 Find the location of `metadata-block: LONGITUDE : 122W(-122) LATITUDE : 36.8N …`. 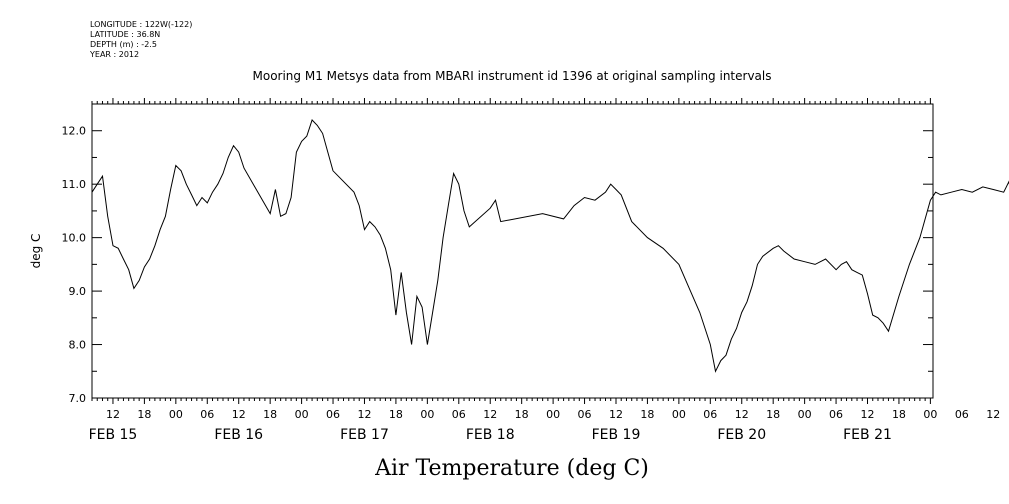

metadata-block: LONGITUDE : 122W(-122) LATITUDE : 36.8N … is located at coordinates (141, 40).